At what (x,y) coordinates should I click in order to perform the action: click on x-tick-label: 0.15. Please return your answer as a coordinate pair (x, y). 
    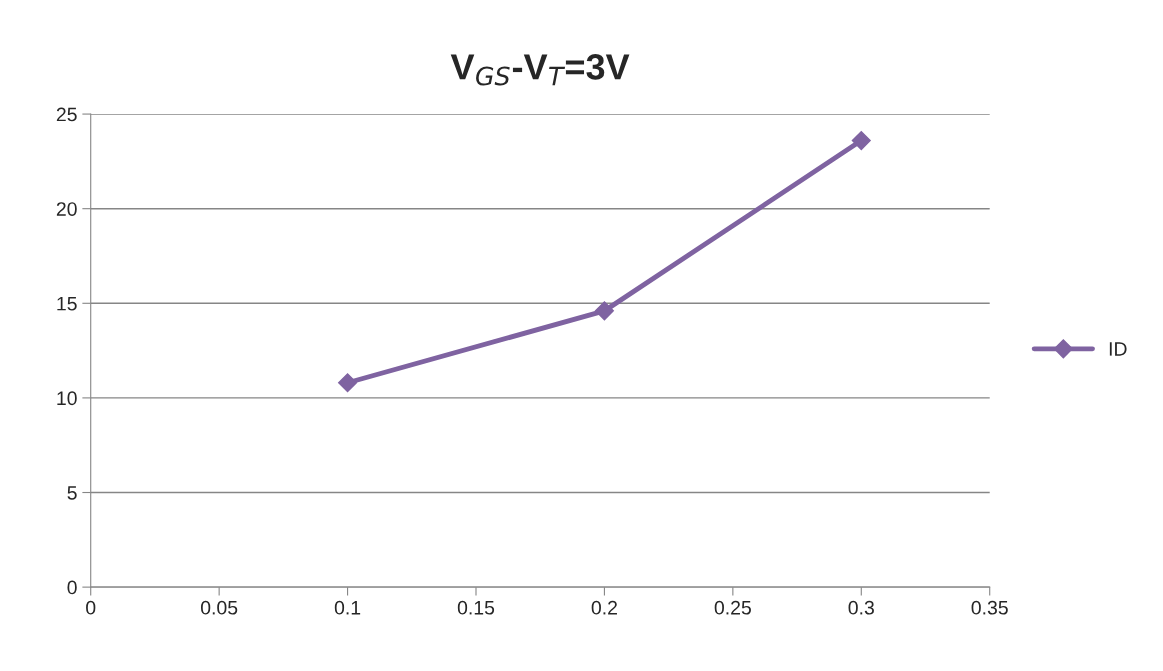
    Looking at the image, I should click on (476, 607).